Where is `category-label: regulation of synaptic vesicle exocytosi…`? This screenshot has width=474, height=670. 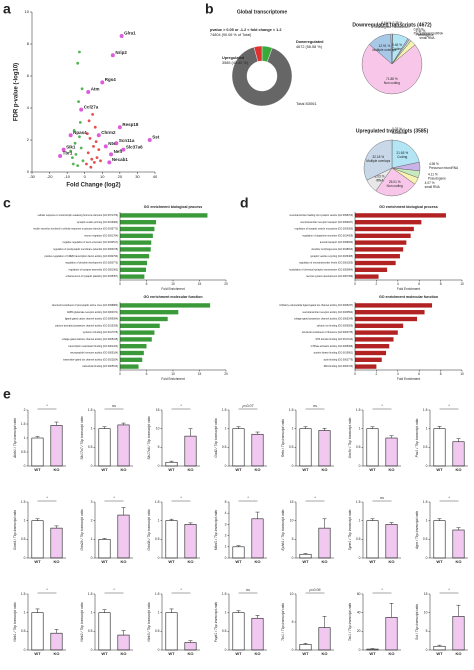
category-label: regulation of synaptic vesicle exocytosi… is located at coordinates (324, 229).